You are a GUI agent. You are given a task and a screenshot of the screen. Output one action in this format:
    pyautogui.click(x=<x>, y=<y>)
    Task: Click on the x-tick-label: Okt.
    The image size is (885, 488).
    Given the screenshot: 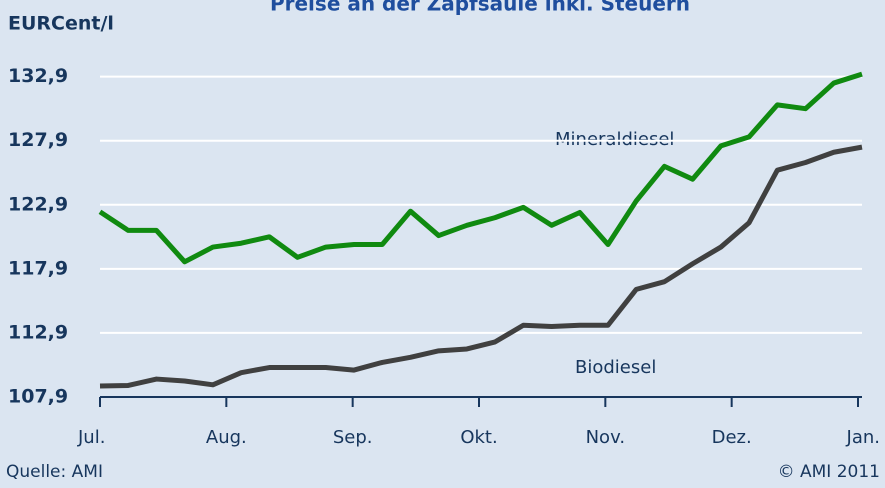 What is the action you would take?
    pyautogui.click(x=478, y=437)
    